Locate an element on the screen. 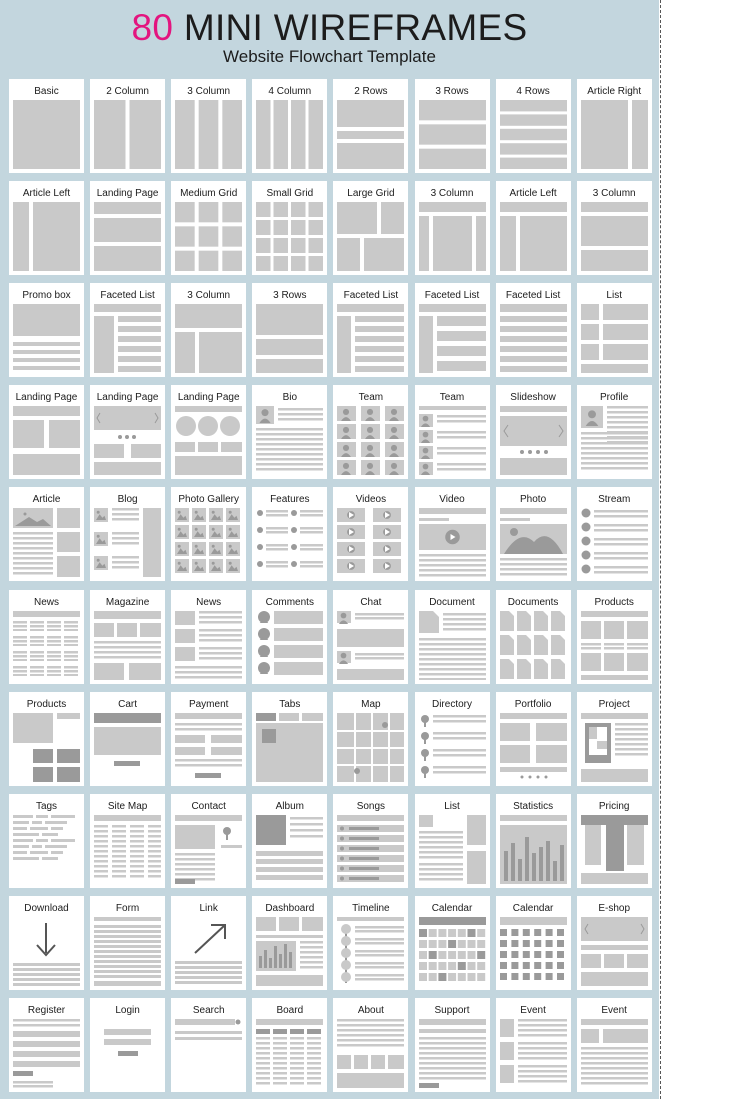 This screenshot has height=1099, width=735. wireframe-bio: Bio is located at coordinates (290, 432).